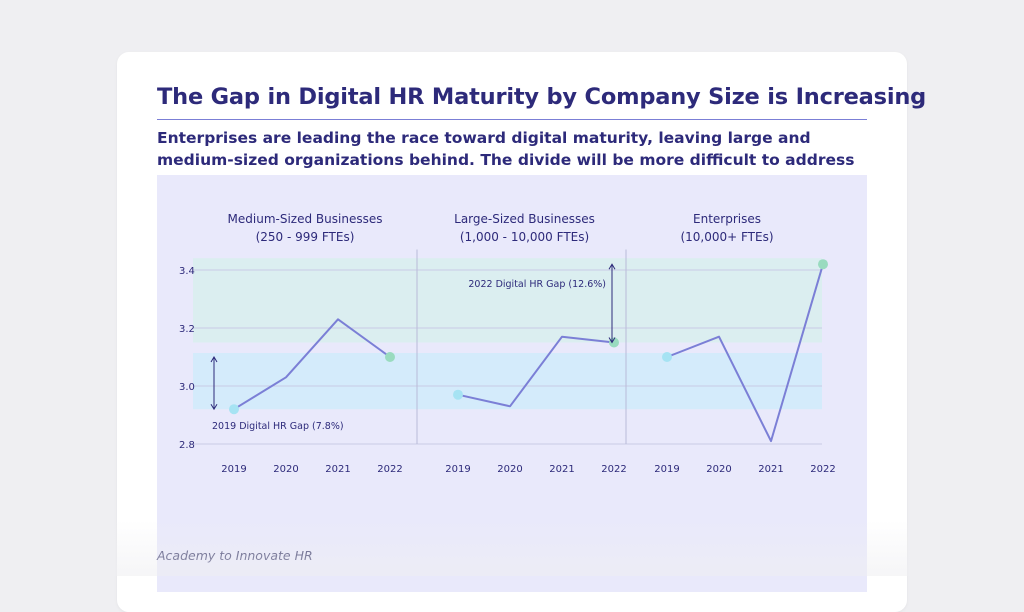 This screenshot has height=612, width=1024. What do you see at coordinates (537, 284) in the screenshot?
I see `gap-2022-label: 2022 Digital HR Gap (12.6%)` at bounding box center [537, 284].